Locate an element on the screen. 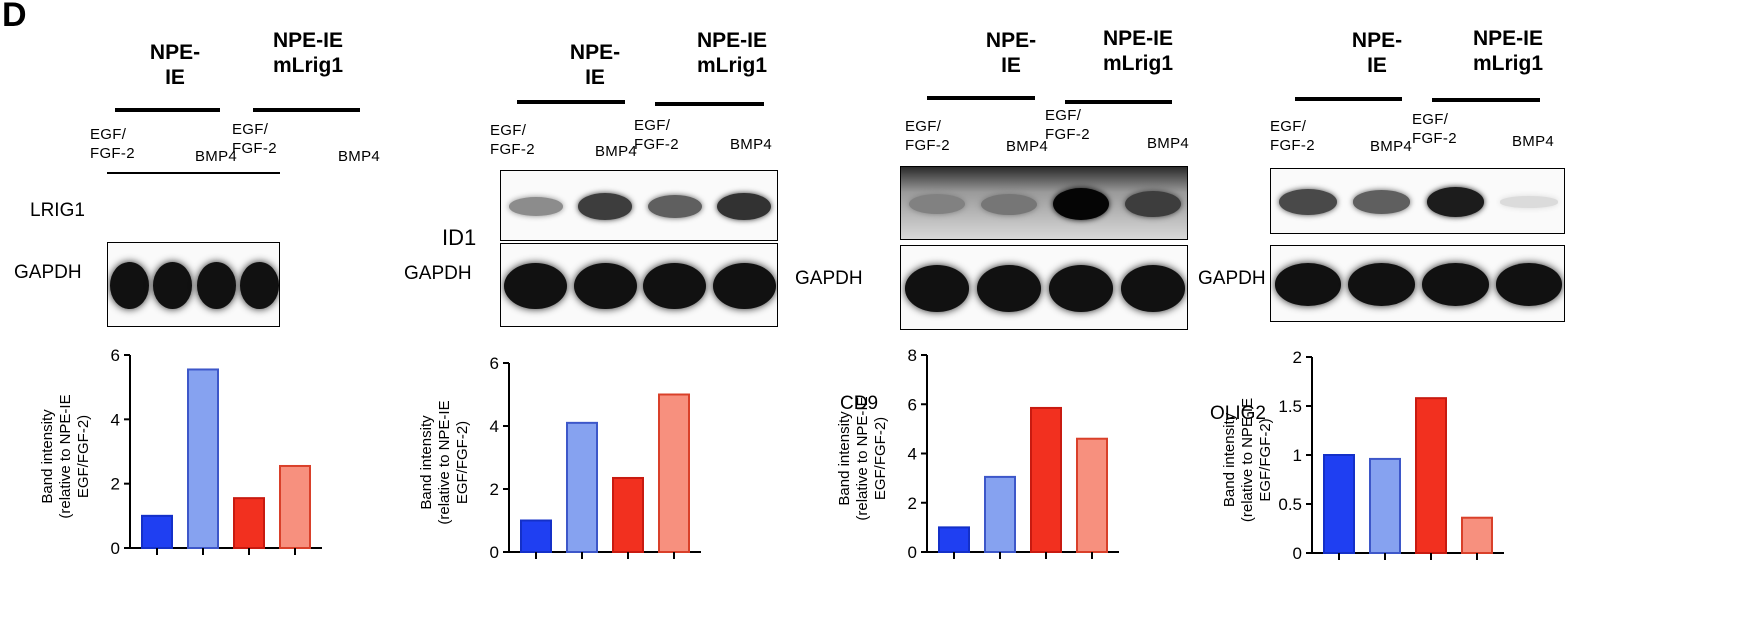 The height and width of the screenshot is (630, 1758). blot-lrig1 is located at coordinates (193, 173).